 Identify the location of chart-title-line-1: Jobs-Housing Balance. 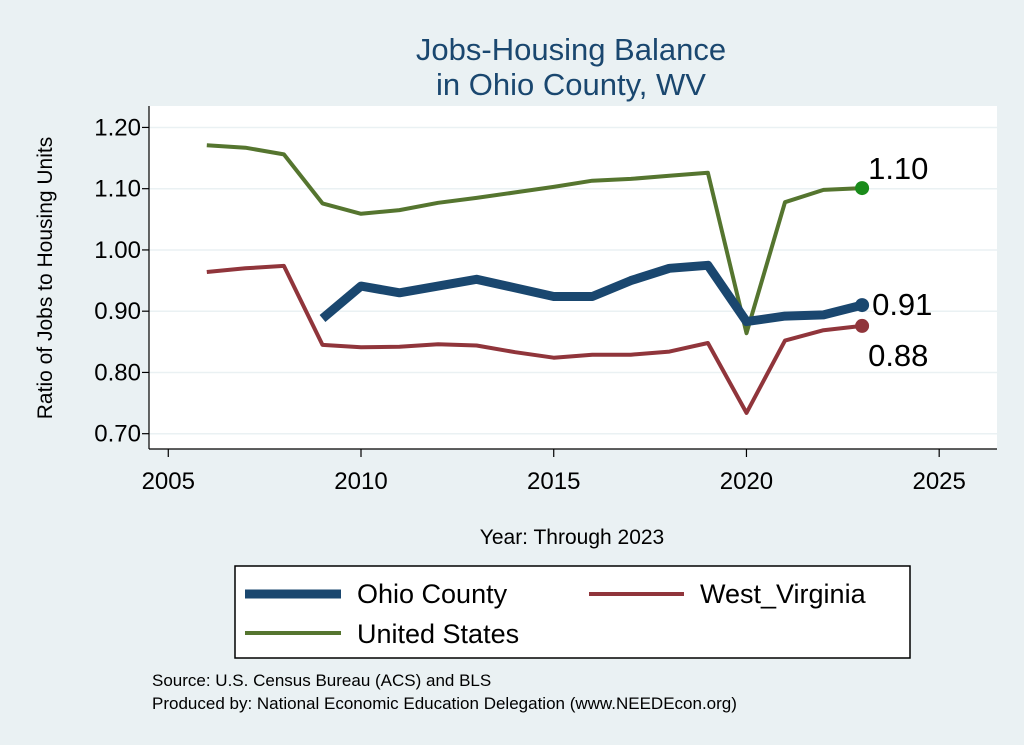
(571, 49).